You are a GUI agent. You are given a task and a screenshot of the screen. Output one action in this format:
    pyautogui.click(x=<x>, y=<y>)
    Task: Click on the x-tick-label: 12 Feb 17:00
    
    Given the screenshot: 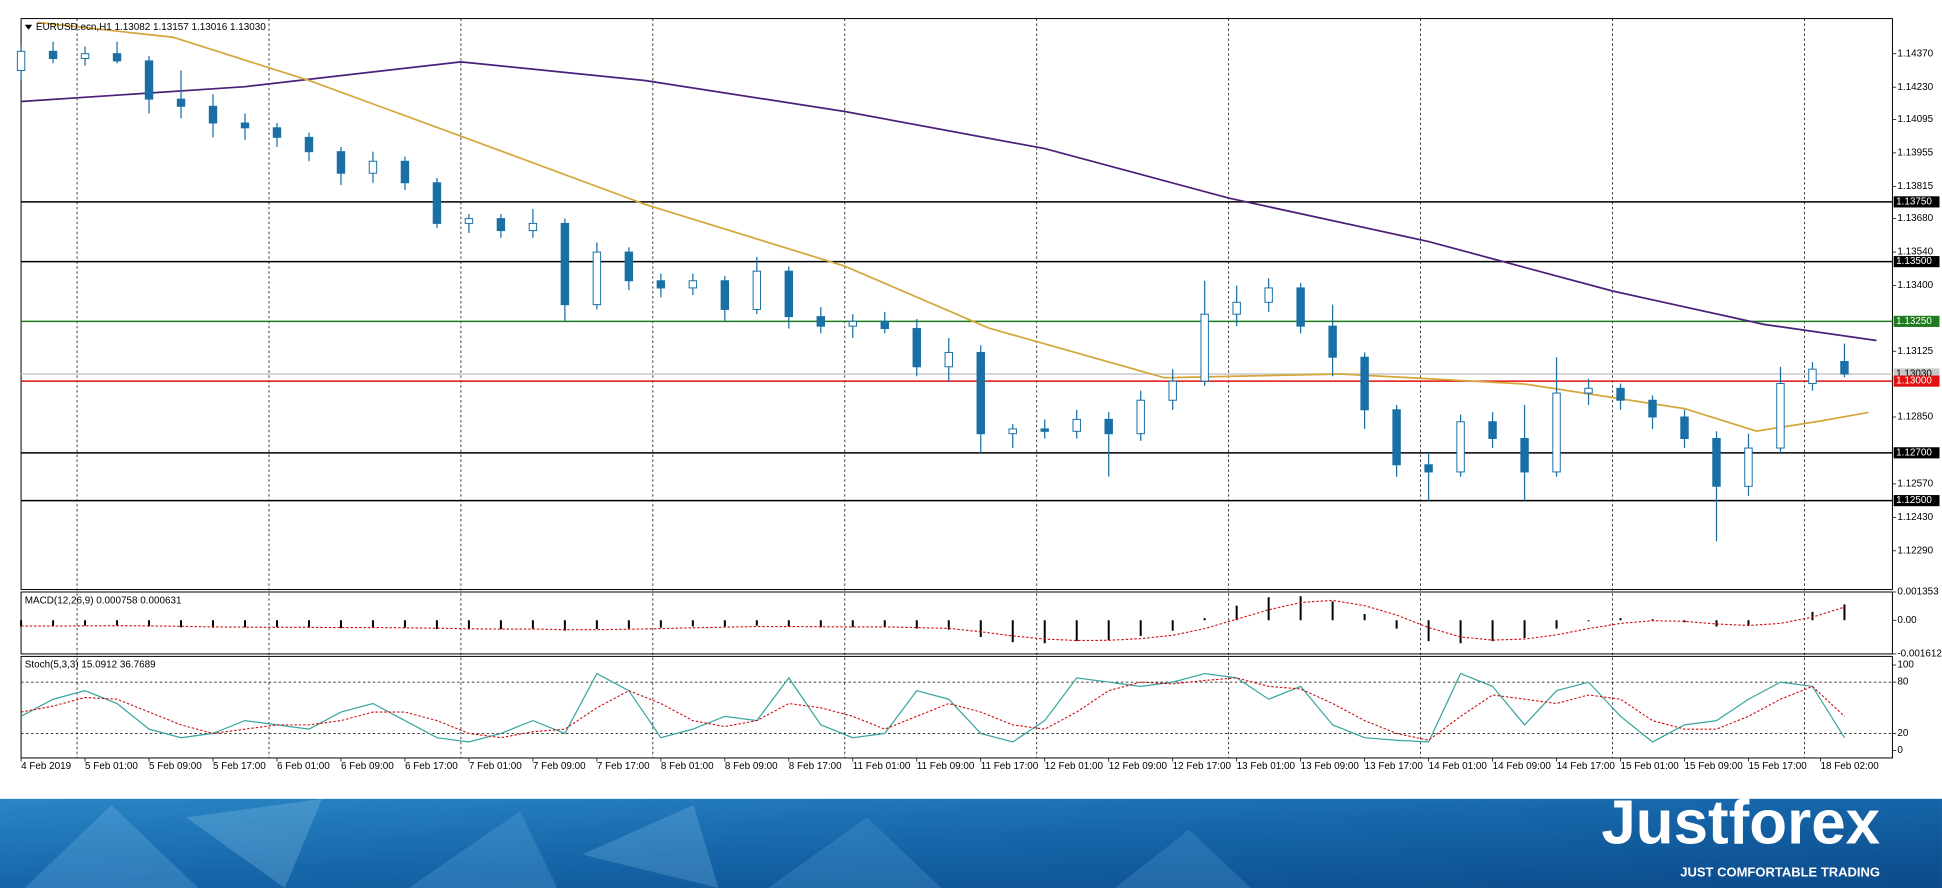 What is the action you would take?
    pyautogui.click(x=1202, y=766)
    